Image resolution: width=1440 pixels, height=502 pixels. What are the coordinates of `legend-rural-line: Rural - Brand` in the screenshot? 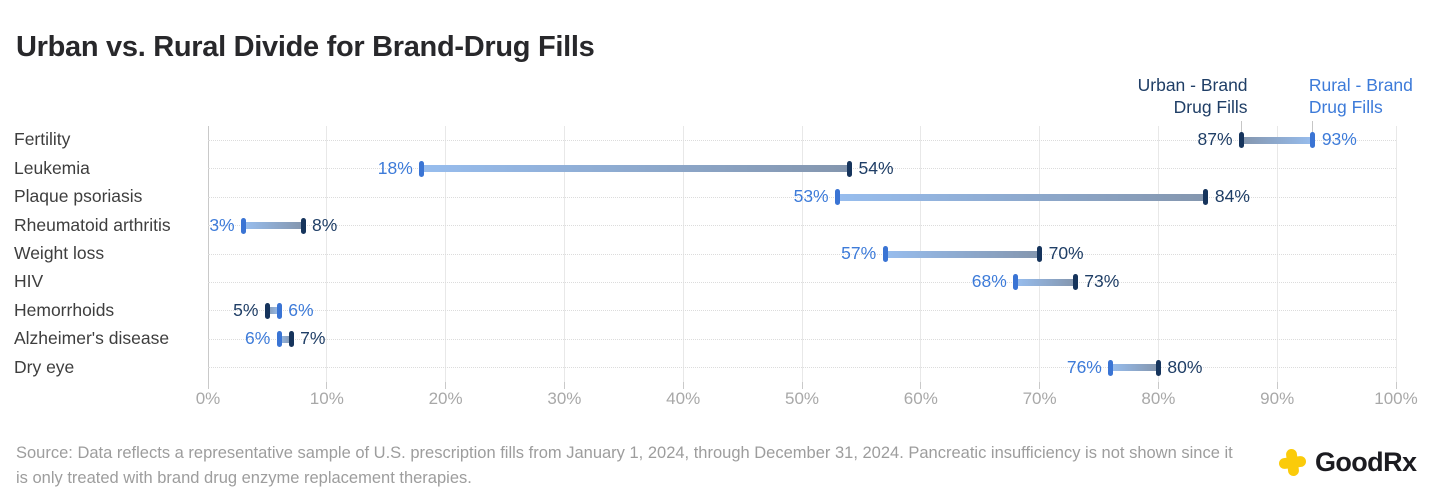 It's located at (1360, 85).